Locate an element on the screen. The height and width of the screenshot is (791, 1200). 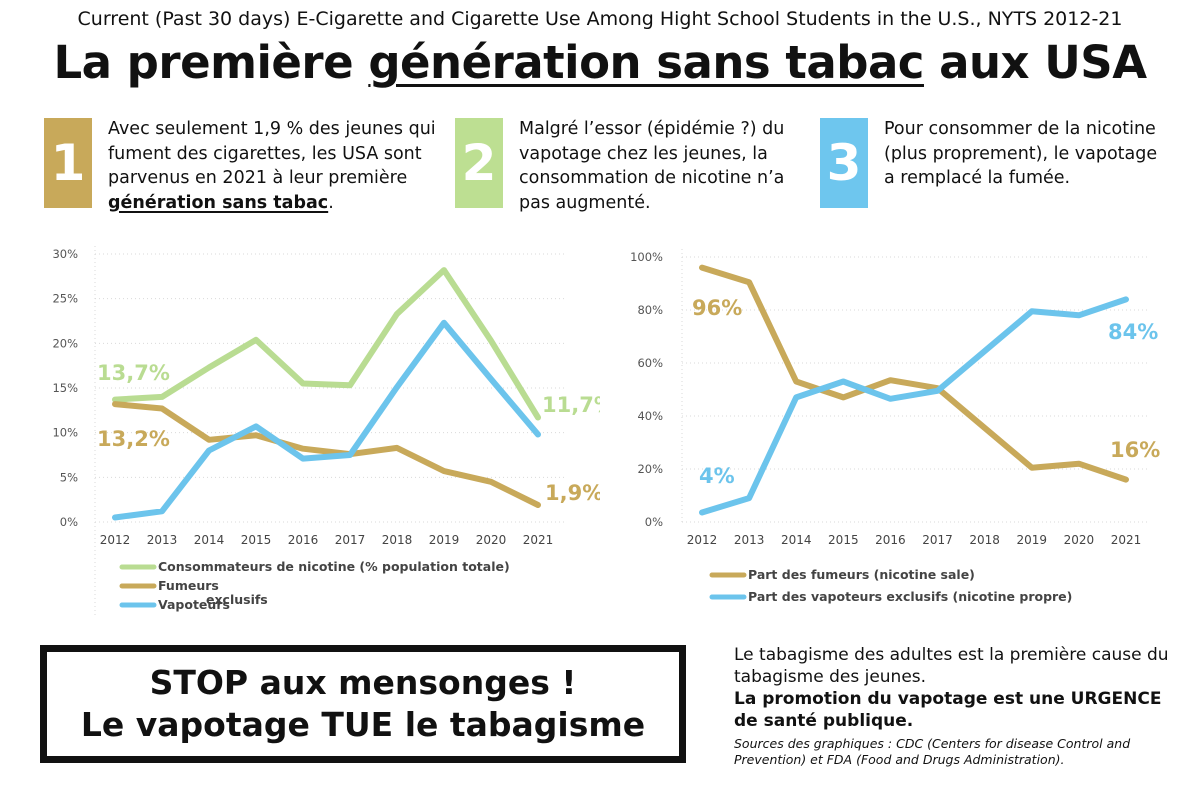
y-tick-label: 30% is located at coordinates (65, 254).